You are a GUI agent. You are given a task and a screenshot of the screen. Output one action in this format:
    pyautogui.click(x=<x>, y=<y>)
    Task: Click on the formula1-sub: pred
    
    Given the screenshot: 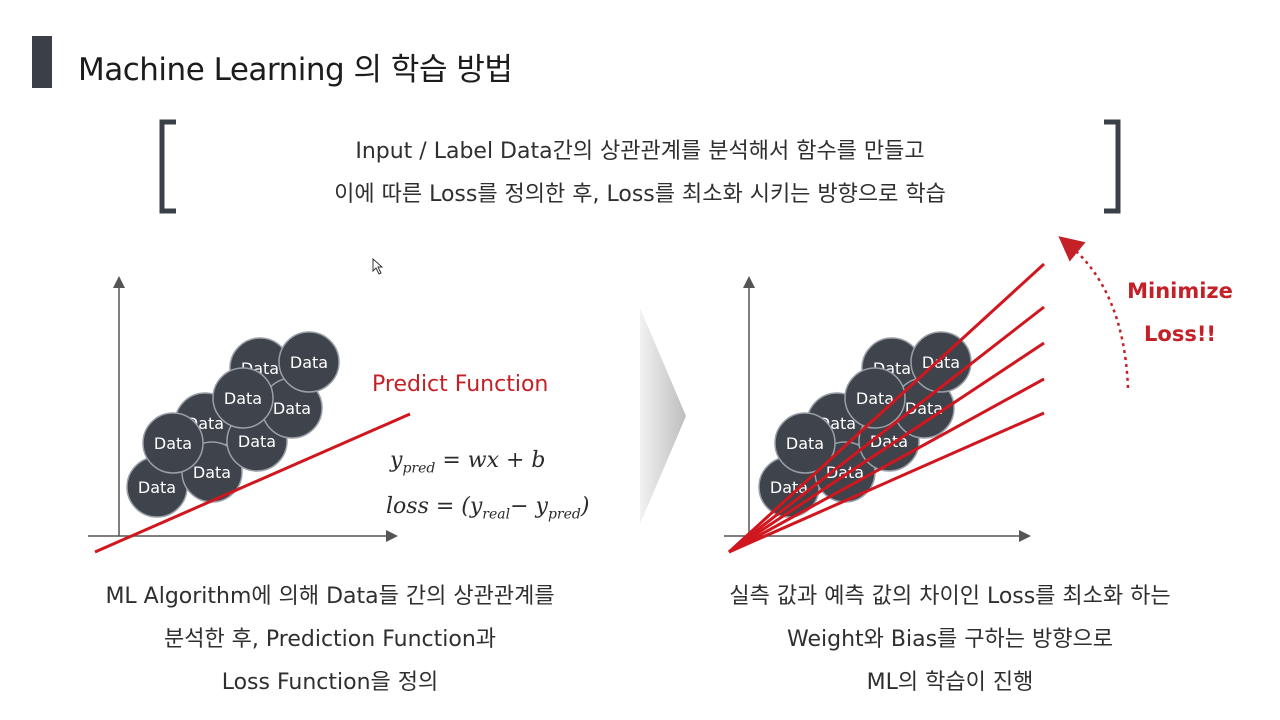 What is the action you would take?
    pyautogui.click(x=419, y=468)
    